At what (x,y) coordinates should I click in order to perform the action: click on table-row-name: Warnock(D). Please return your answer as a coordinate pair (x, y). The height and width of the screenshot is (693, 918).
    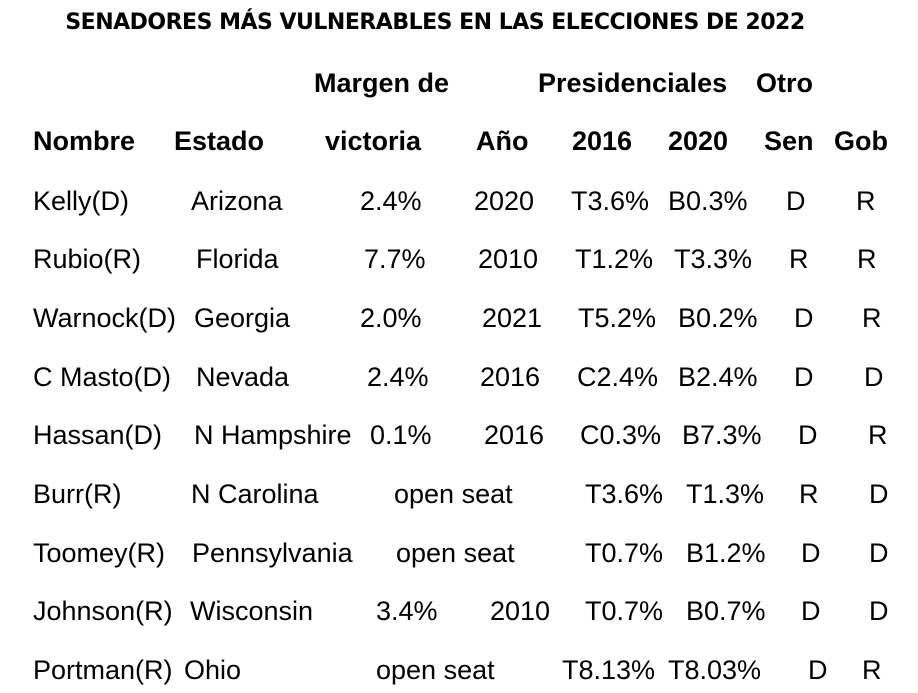
    Looking at the image, I should click on (105, 318).